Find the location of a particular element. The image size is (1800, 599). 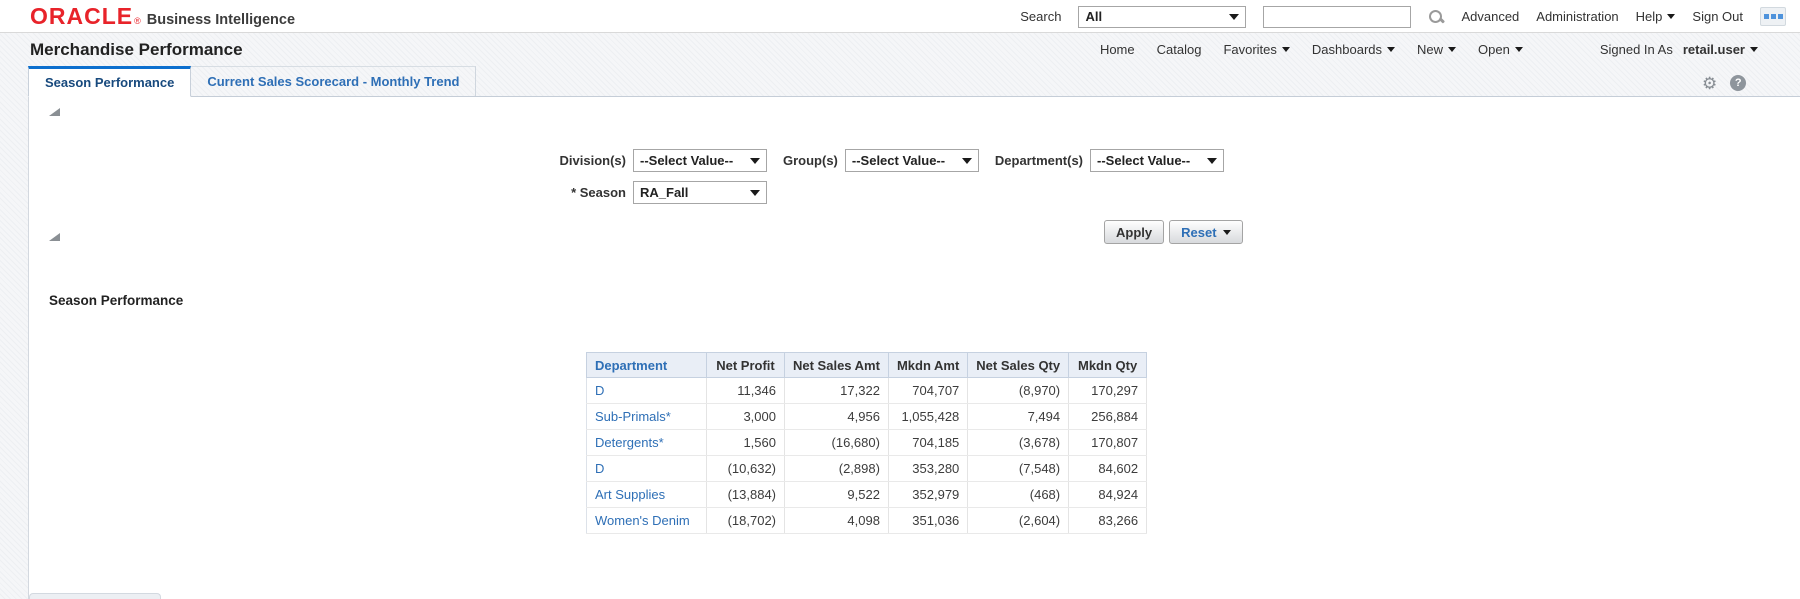

oracle-logo: ORACLE is located at coordinates (82, 15).